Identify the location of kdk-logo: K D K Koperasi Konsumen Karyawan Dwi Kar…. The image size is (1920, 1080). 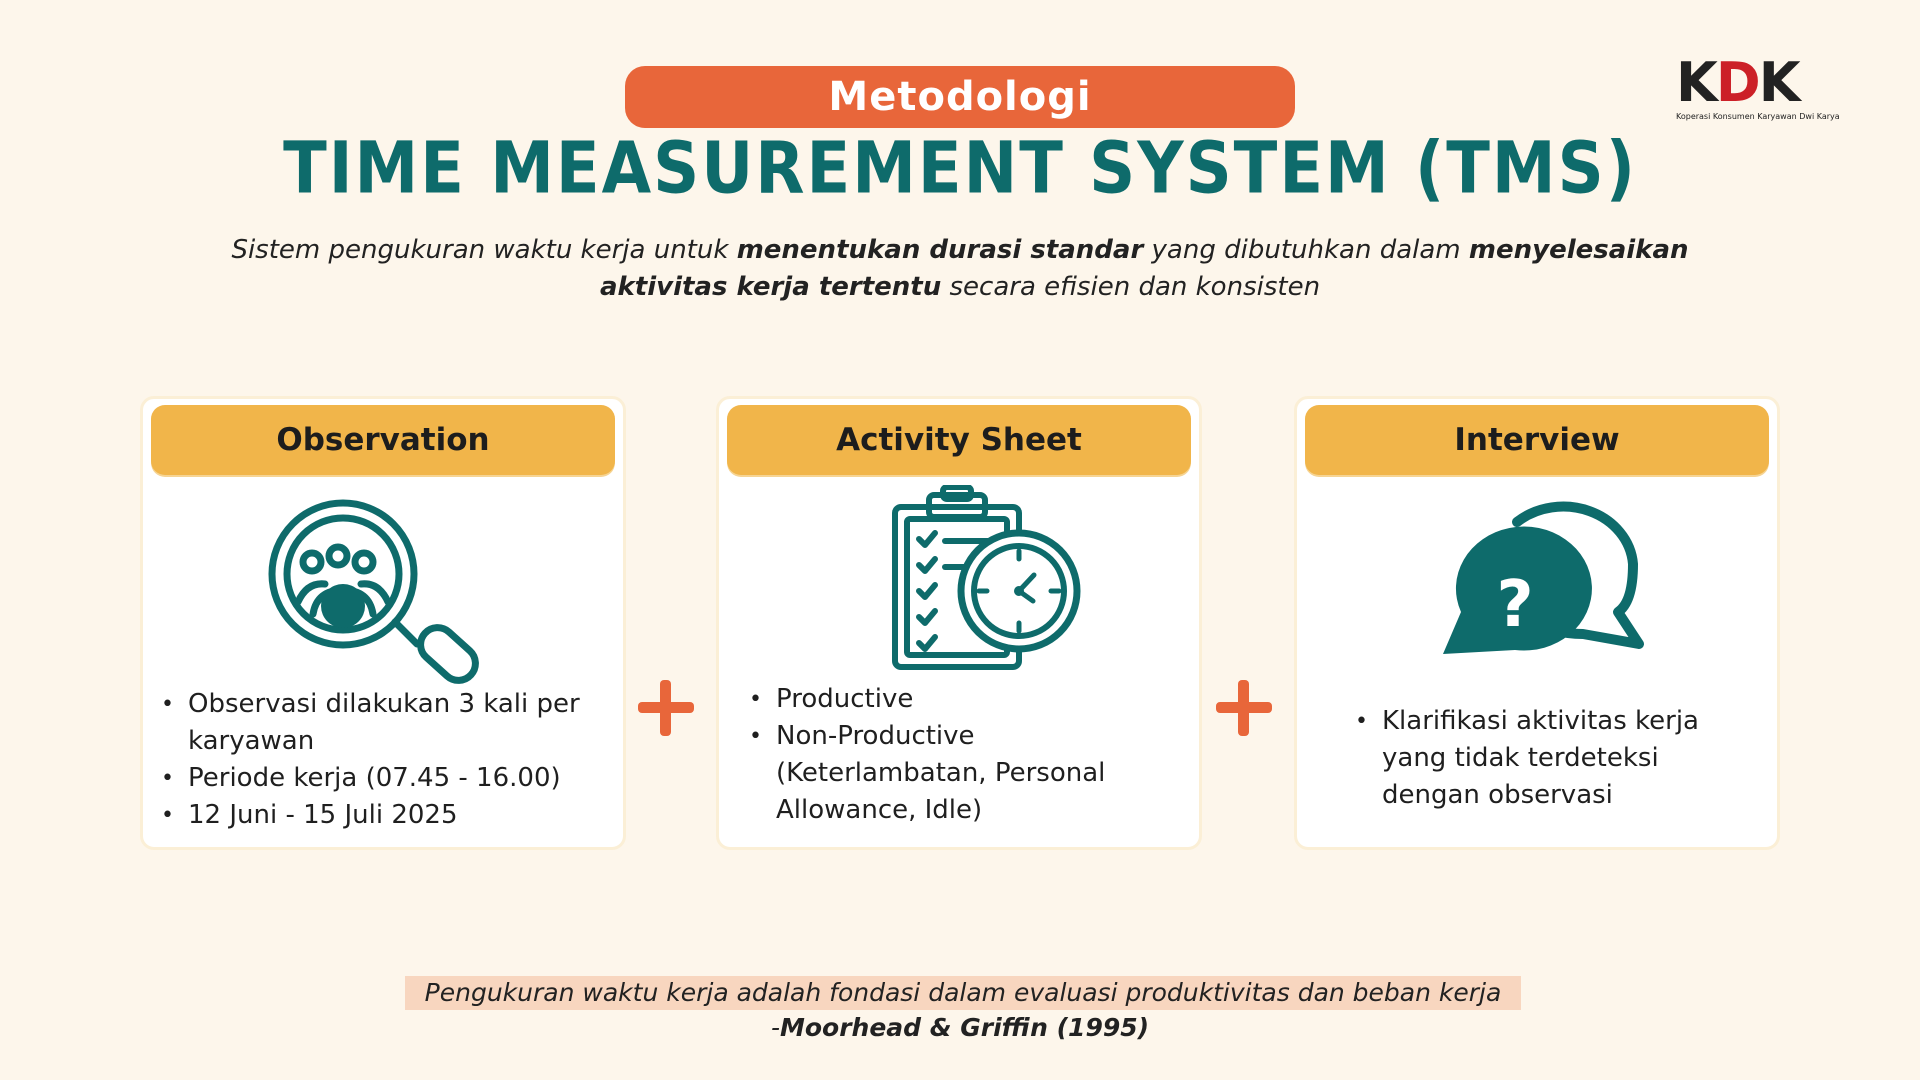
(1766, 86).